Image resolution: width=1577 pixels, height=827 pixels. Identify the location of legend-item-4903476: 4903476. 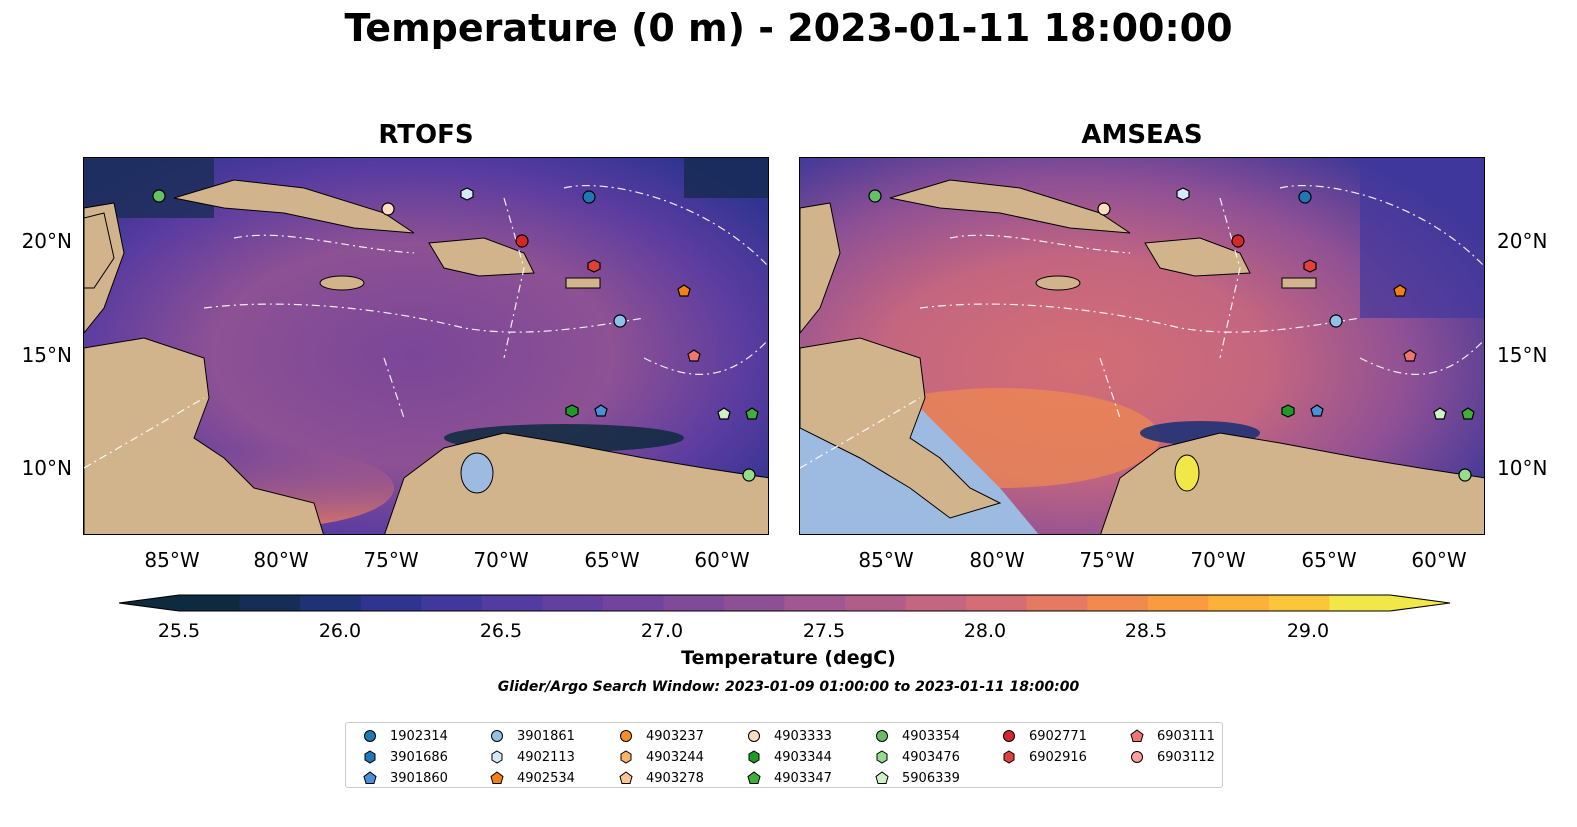
(917, 757).